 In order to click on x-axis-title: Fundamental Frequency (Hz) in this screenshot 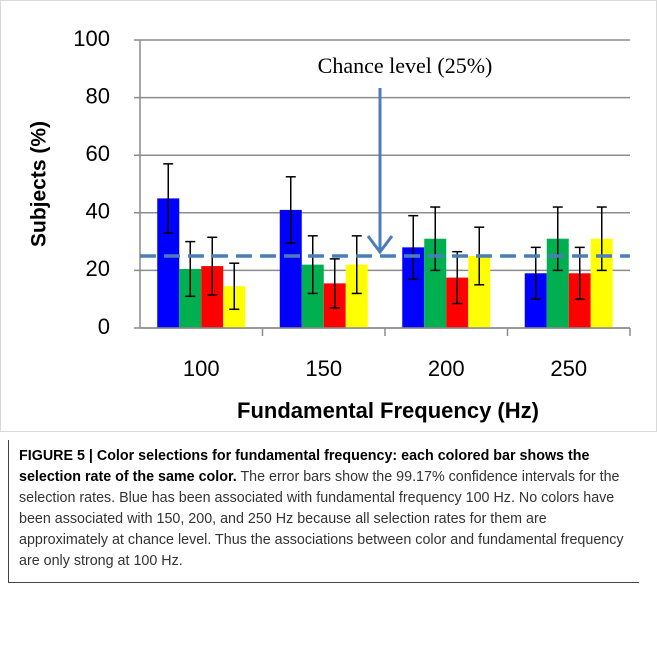, I will do `click(388, 410)`.